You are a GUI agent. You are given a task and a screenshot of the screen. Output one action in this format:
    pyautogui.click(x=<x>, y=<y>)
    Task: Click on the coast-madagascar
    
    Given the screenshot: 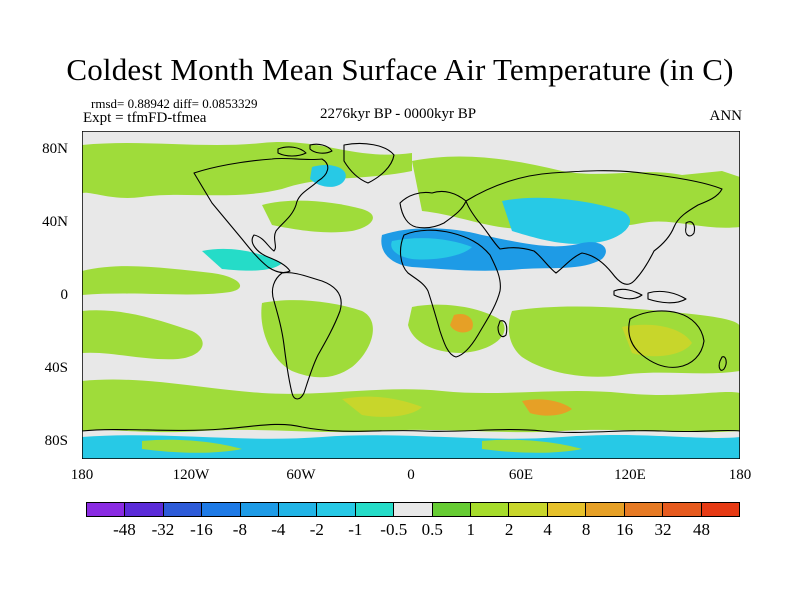 What is the action you would take?
    pyautogui.click(x=502, y=329)
    